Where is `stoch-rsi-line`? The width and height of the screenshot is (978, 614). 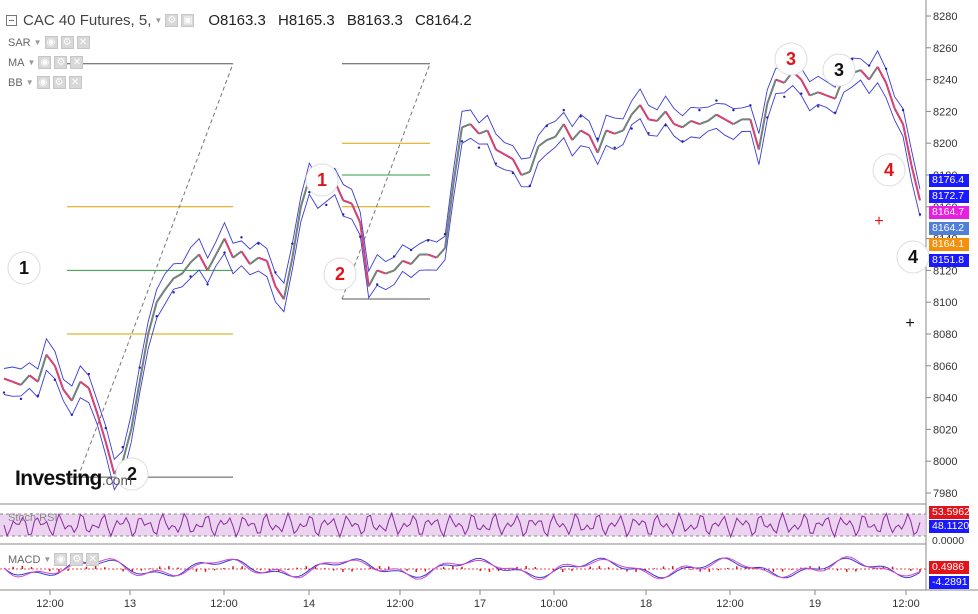 stoch-rsi-line is located at coordinates (462, 525).